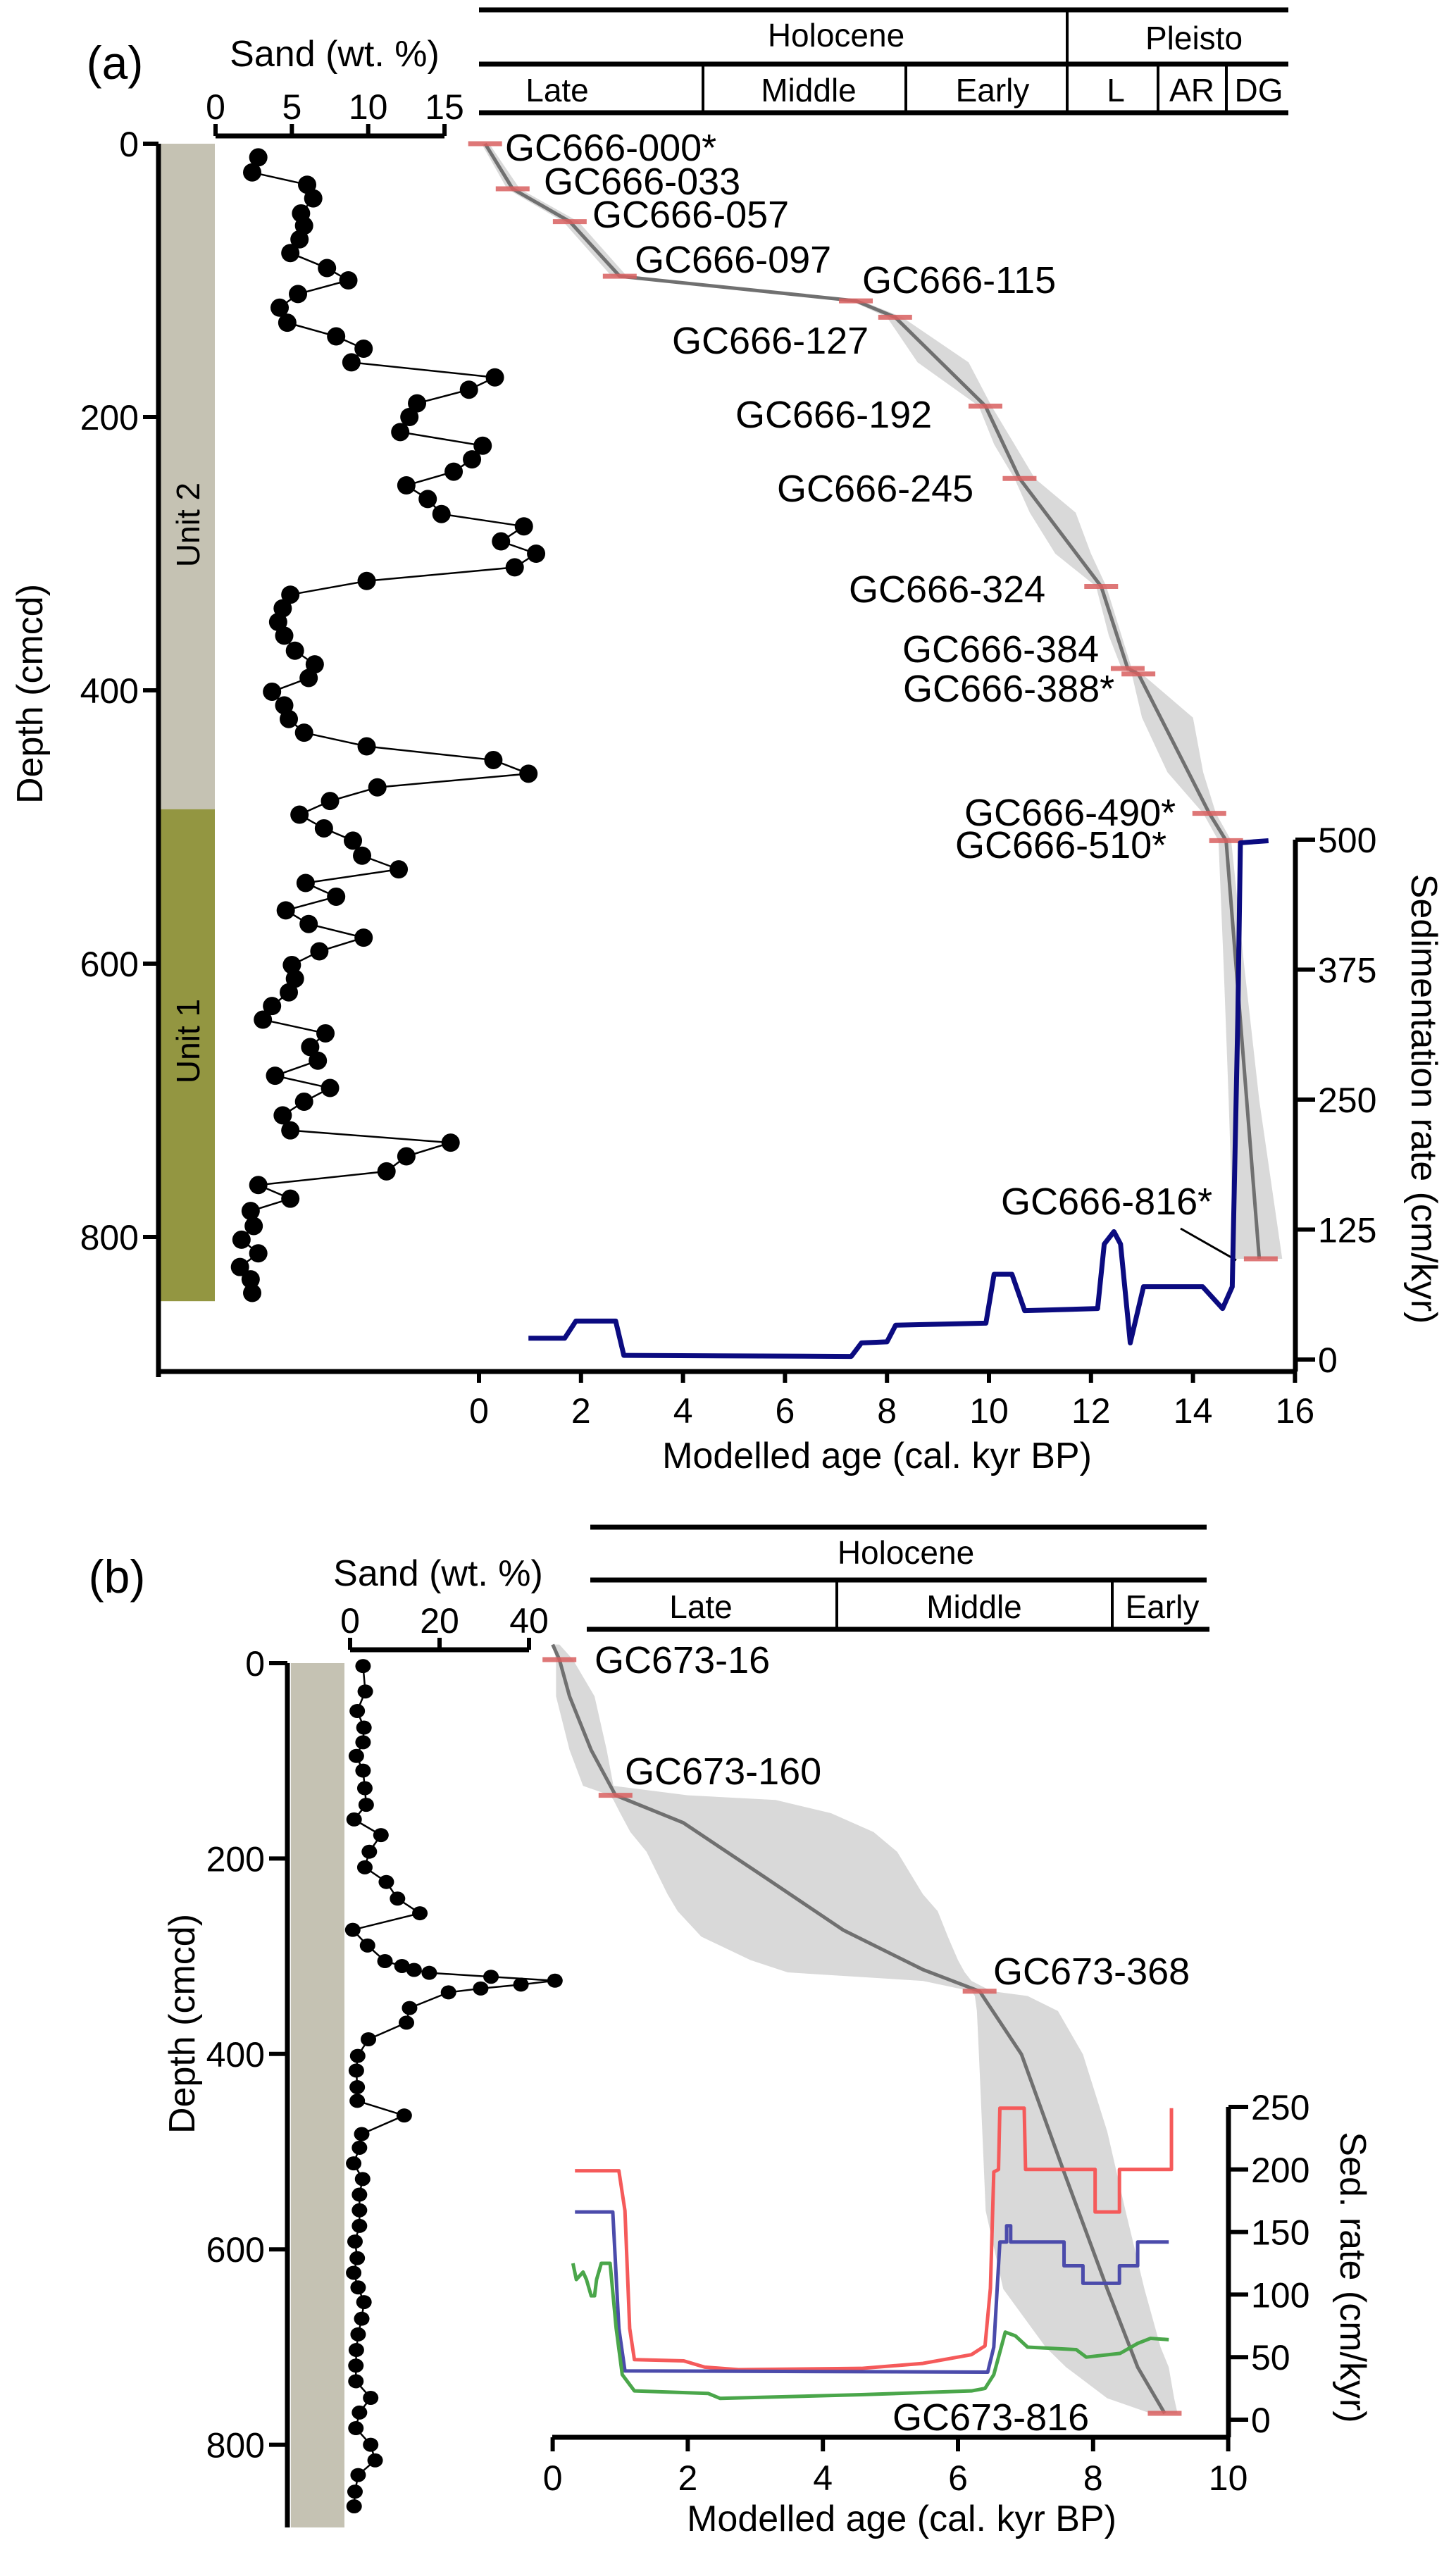 The width and height of the screenshot is (1456, 2550). What do you see at coordinates (947, 589) in the screenshot?
I see `agemodel-a-date-label: GC666-324` at bounding box center [947, 589].